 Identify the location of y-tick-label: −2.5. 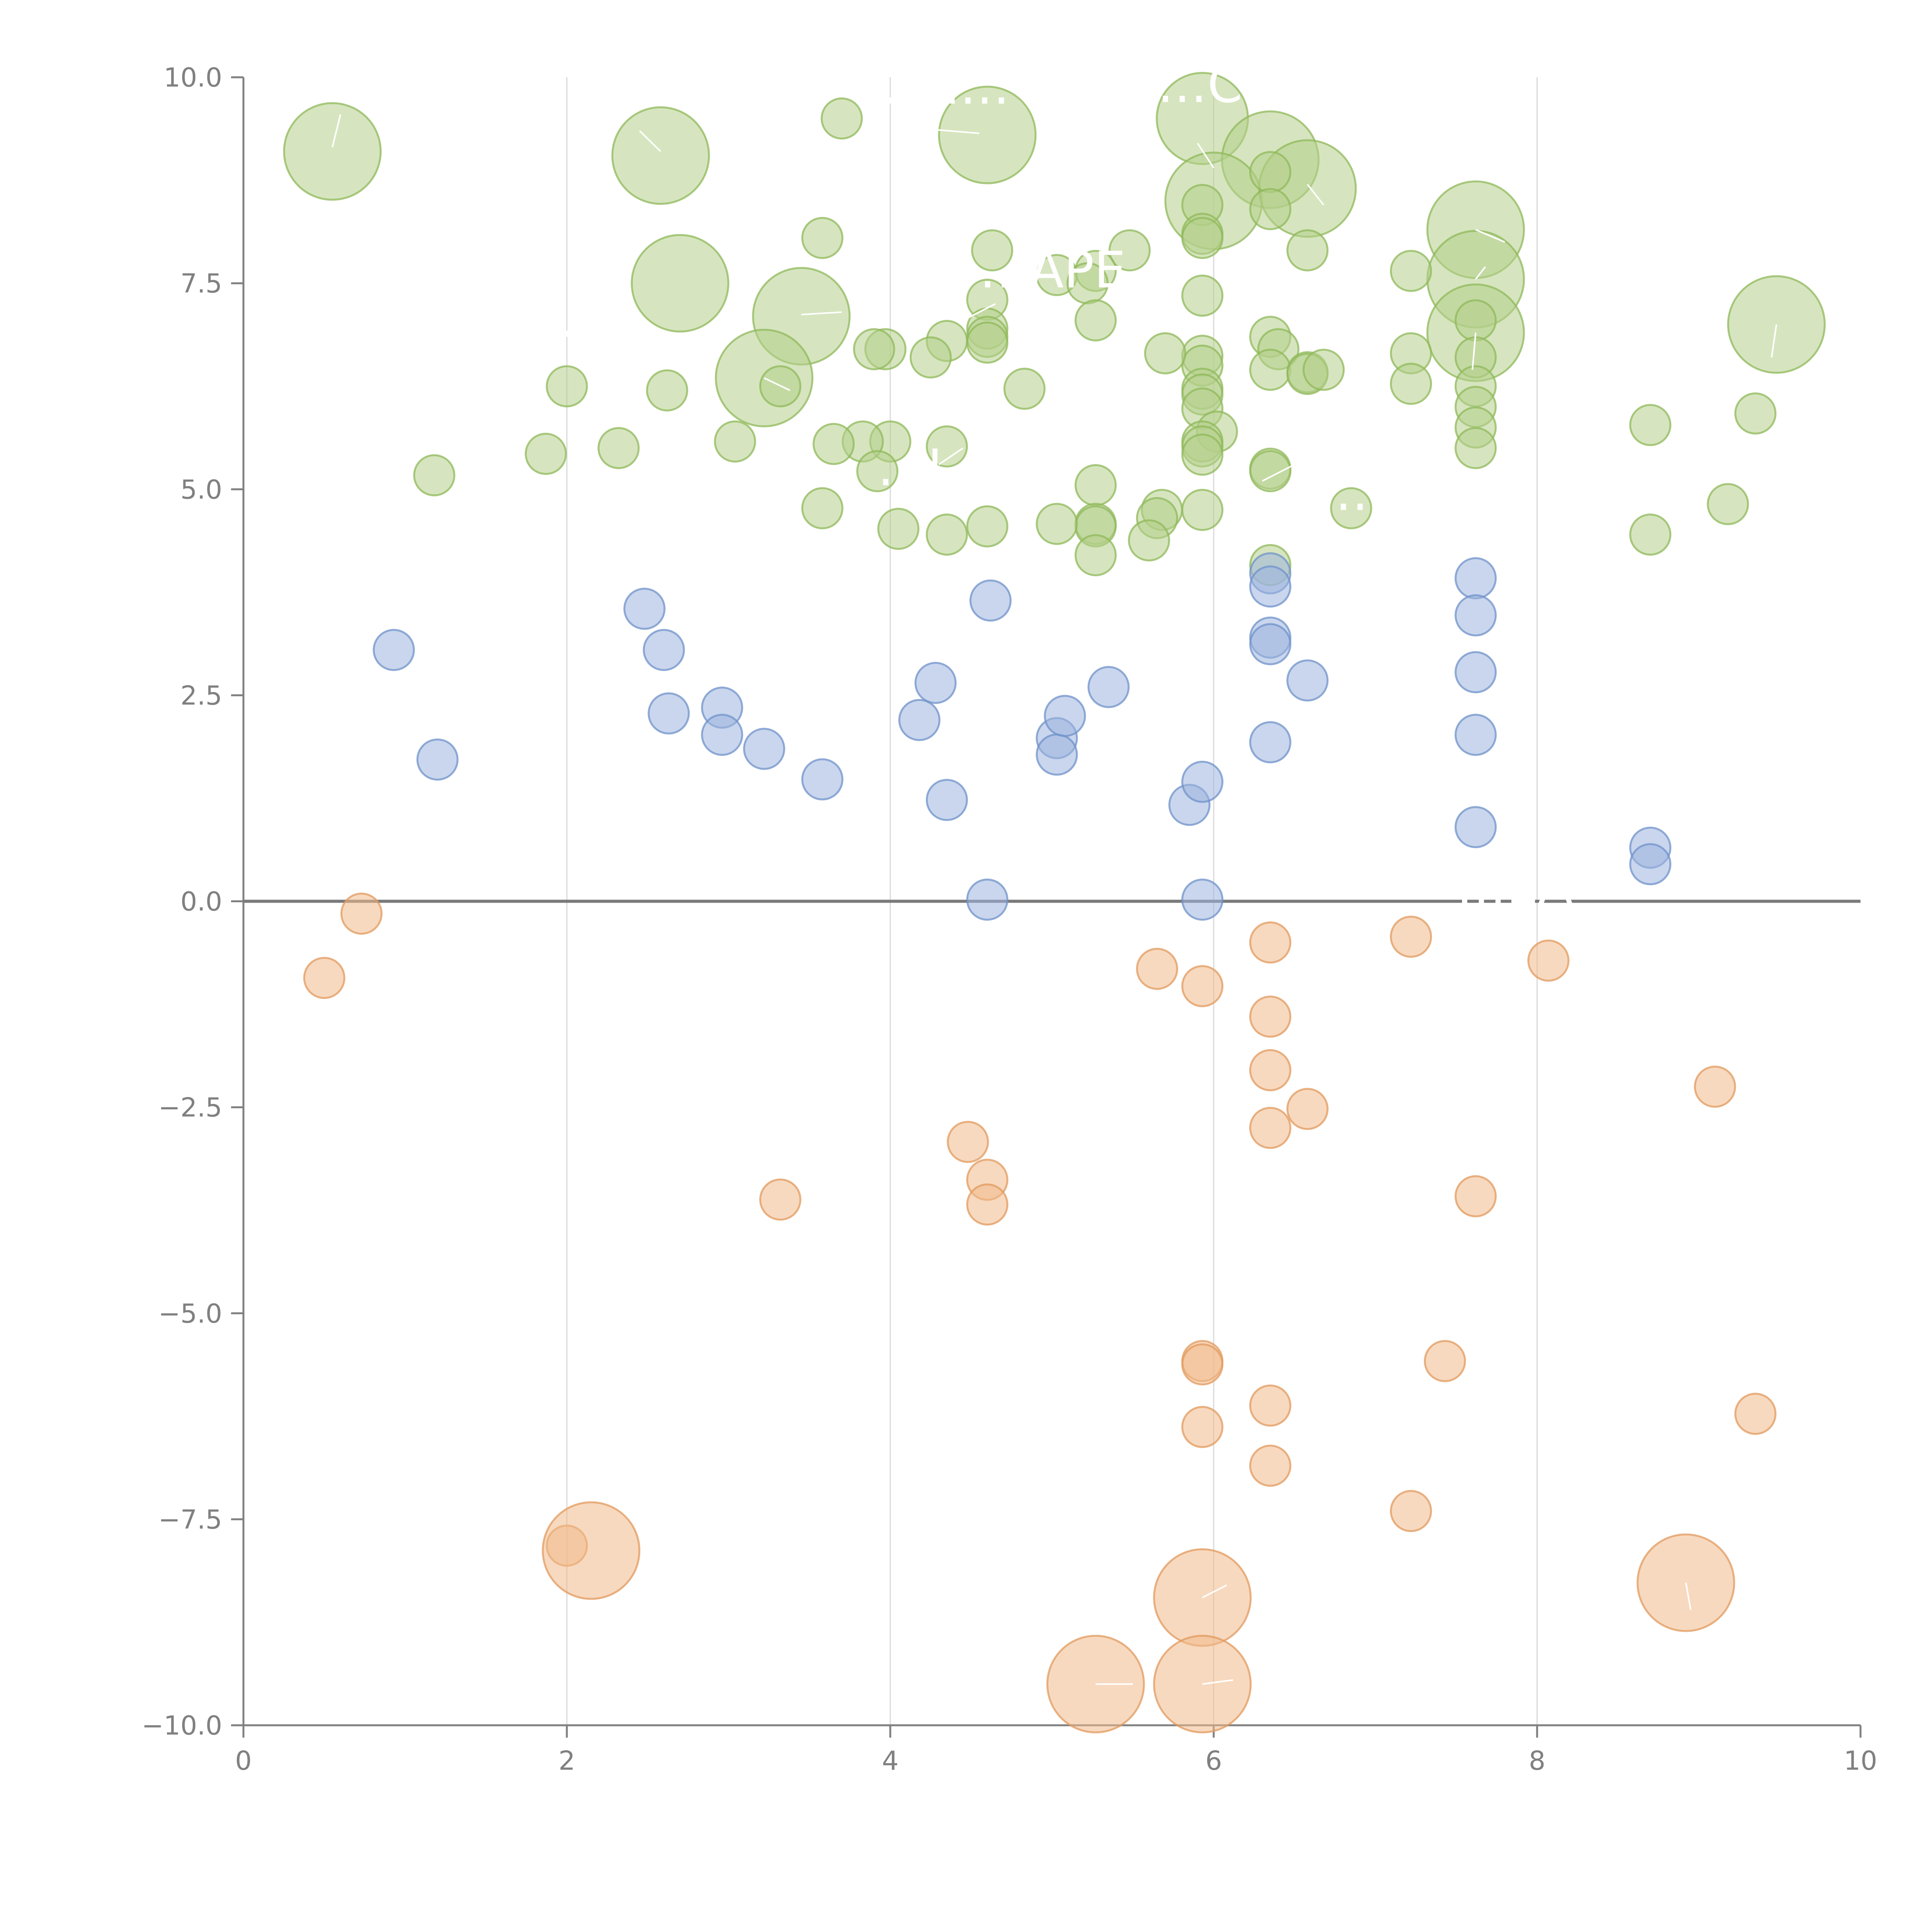
(190, 1108).